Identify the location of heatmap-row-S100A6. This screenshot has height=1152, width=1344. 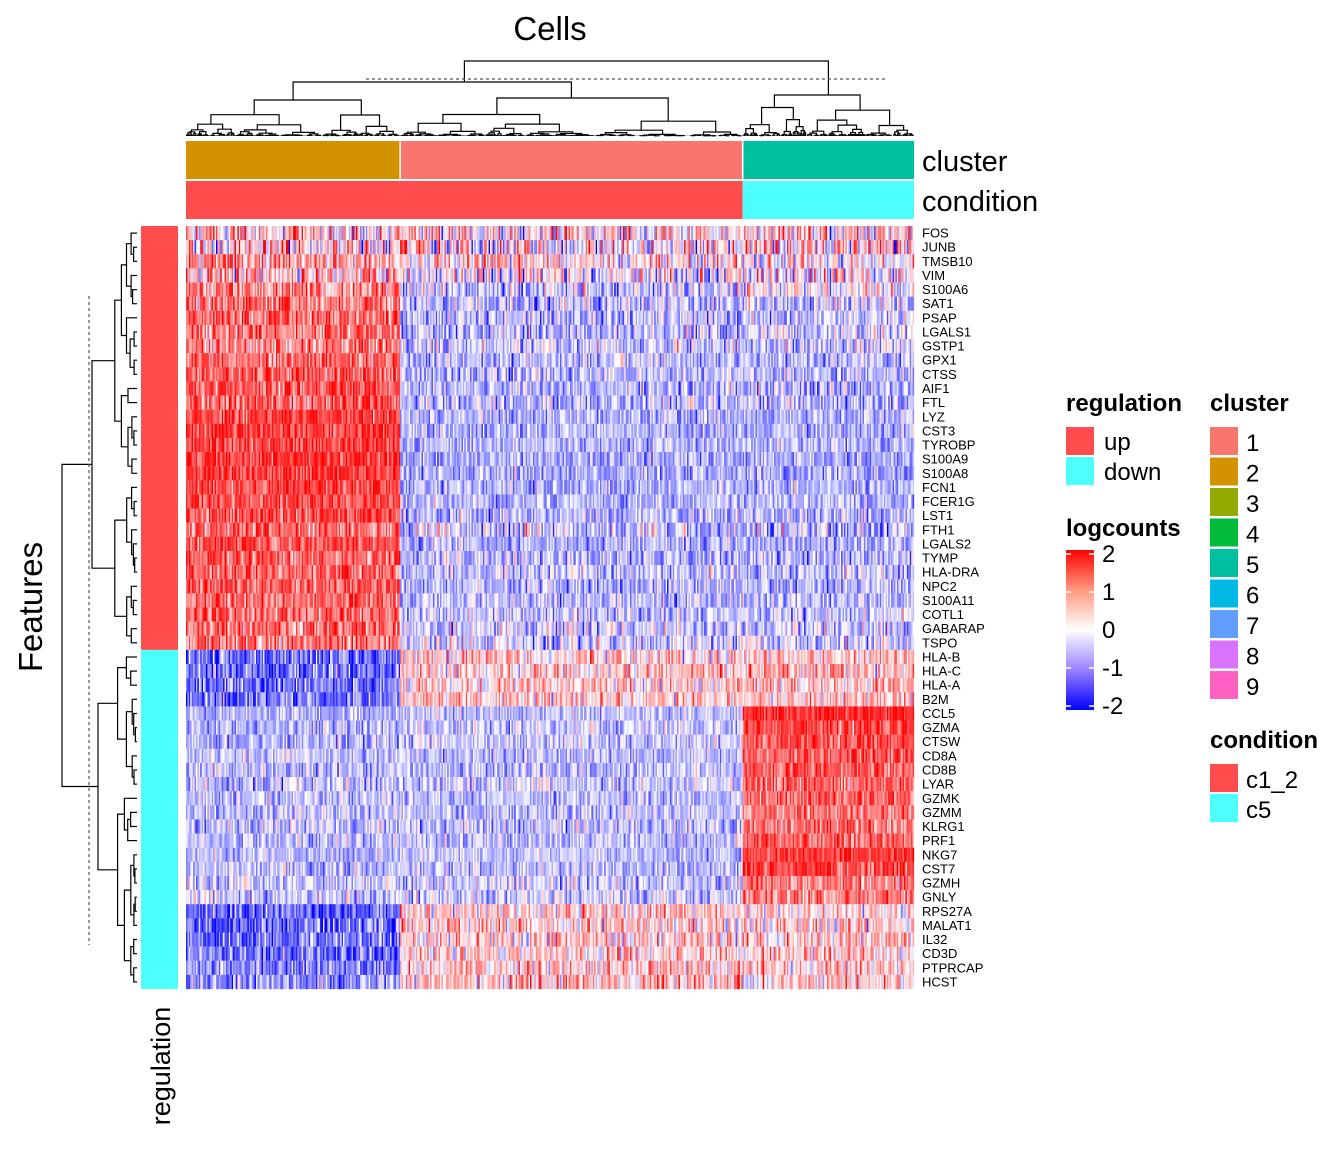
(550, 290).